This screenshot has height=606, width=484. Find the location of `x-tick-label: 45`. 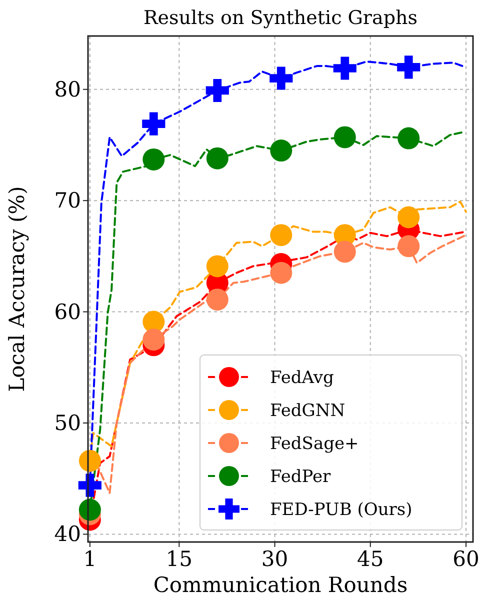

x-tick-label: 45 is located at coordinates (370, 559).